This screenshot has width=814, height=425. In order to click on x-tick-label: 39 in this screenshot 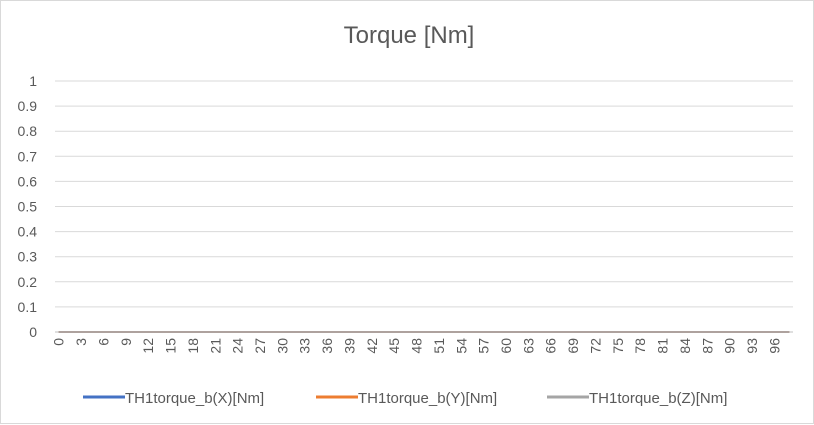, I will do `click(349, 346)`.